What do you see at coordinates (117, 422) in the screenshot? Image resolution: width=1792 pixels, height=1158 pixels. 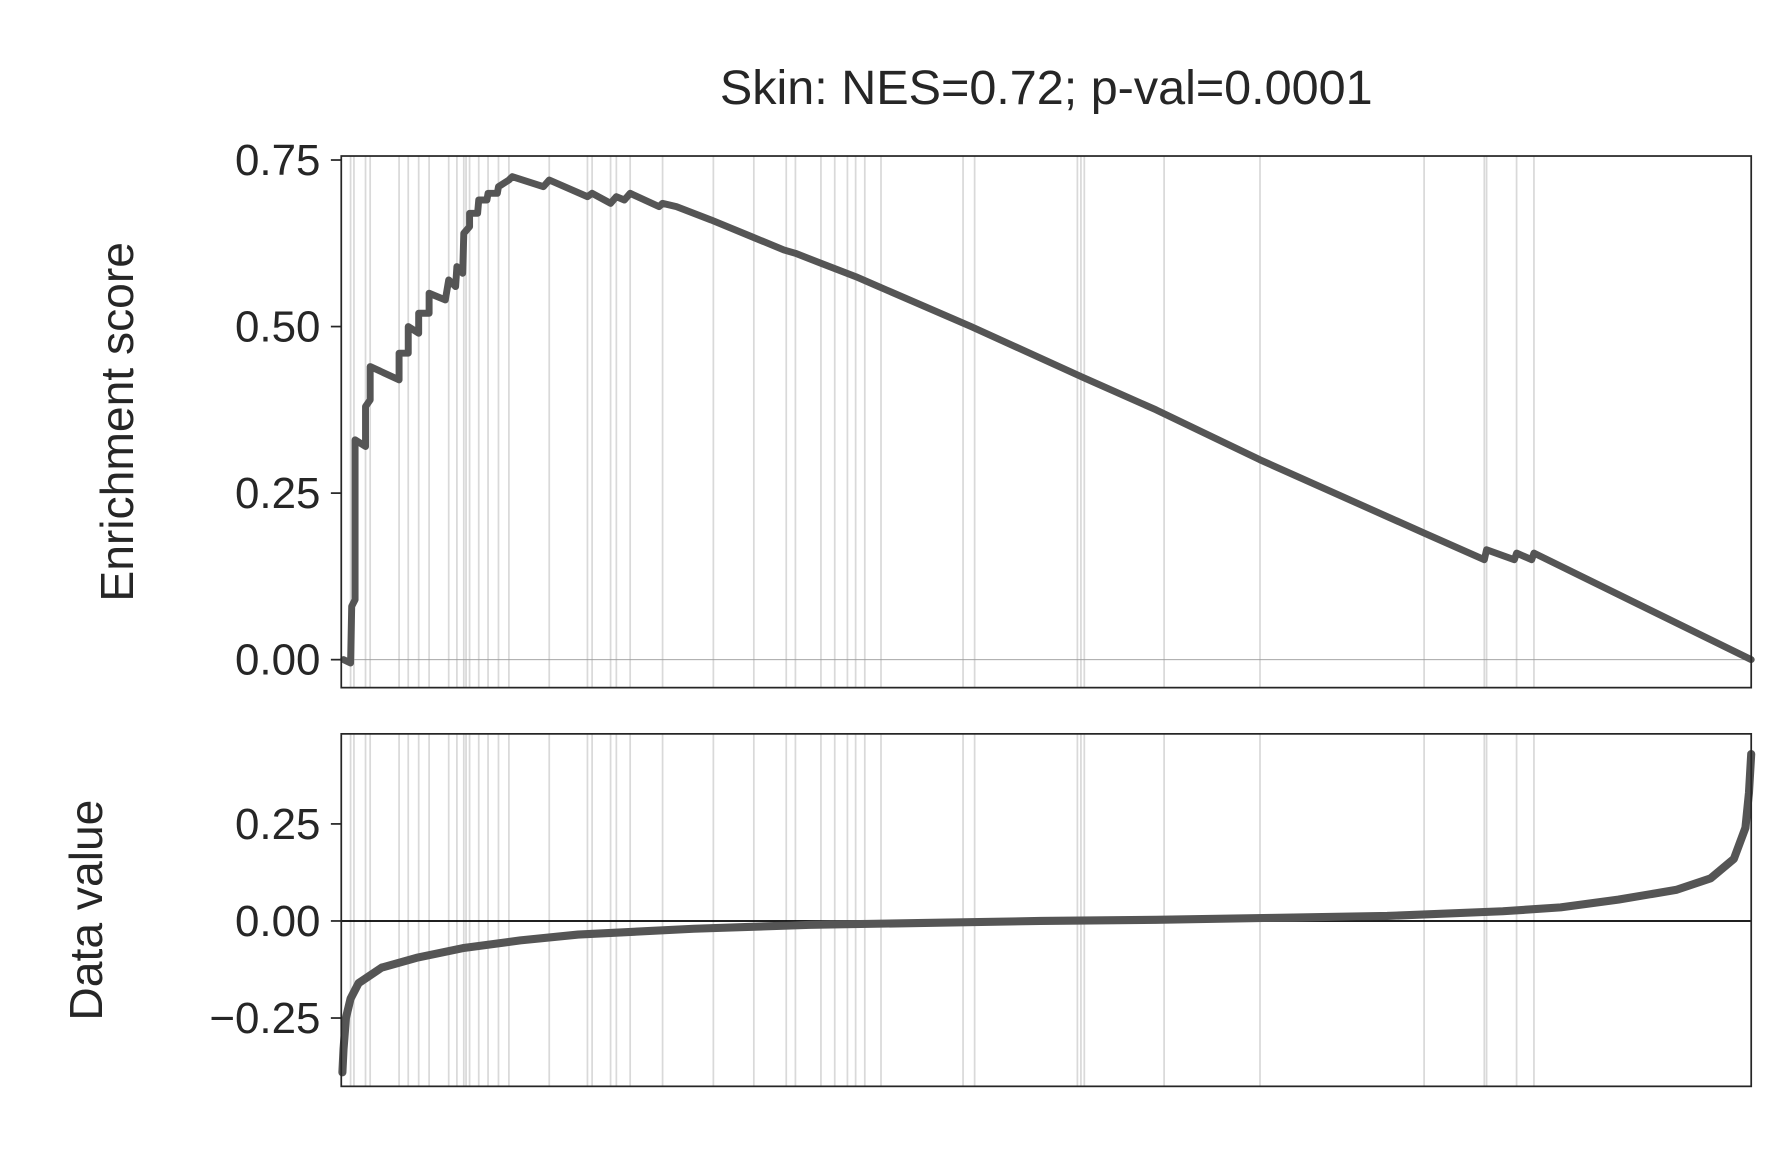 I see `y-axis-label: Enrichment score` at bounding box center [117, 422].